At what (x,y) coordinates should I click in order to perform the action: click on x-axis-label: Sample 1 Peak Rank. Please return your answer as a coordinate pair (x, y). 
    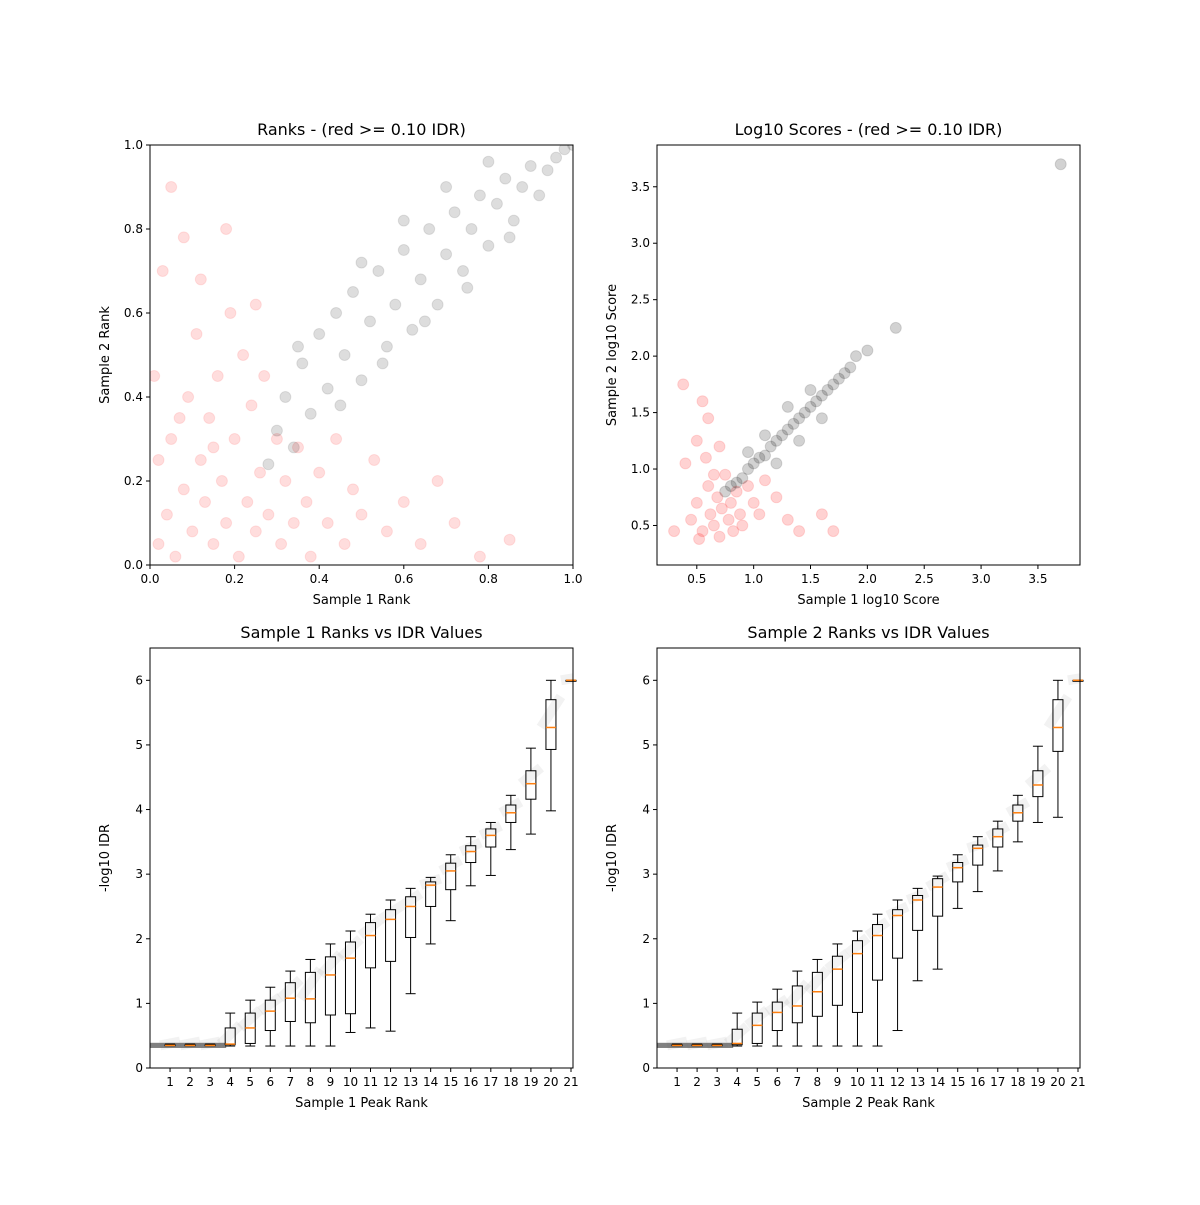
    Looking at the image, I should click on (361, 1103).